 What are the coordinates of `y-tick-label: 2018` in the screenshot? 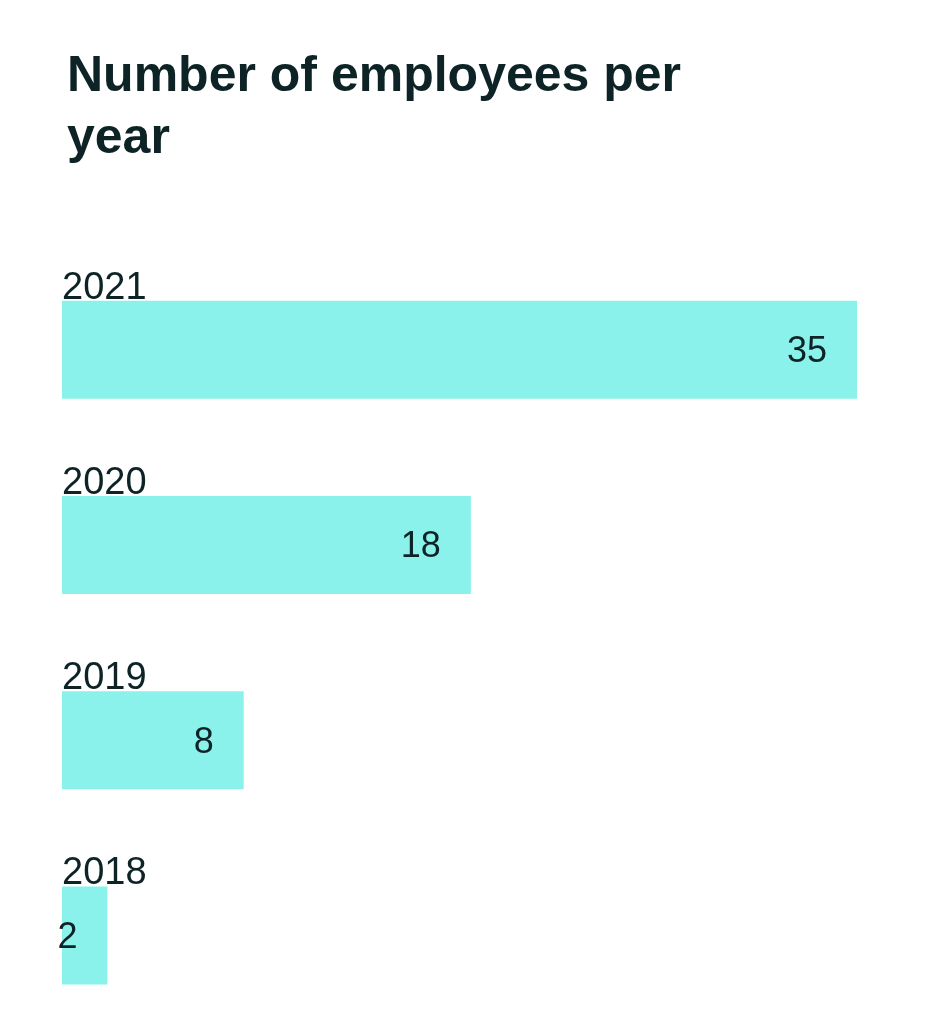 It's located at (104, 871).